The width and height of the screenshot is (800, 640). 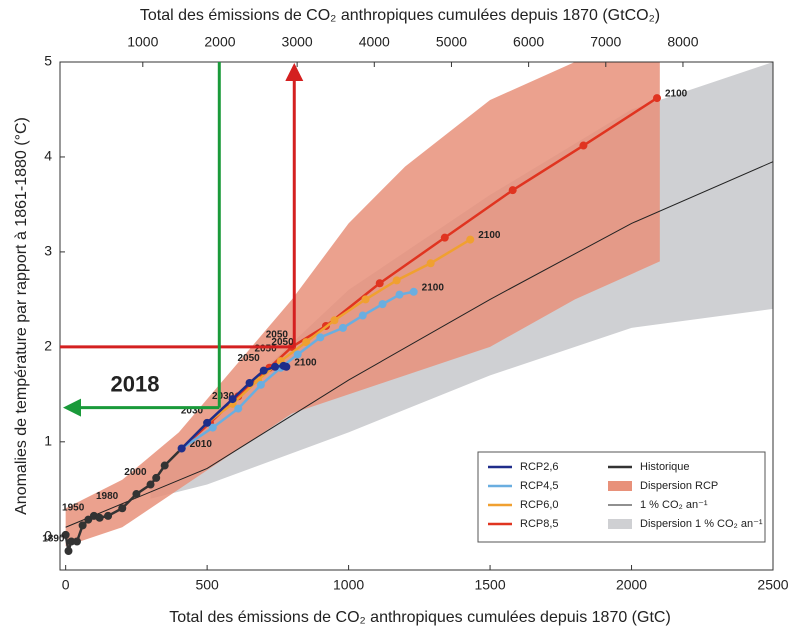 What do you see at coordinates (48, 535) in the screenshot?
I see `y-tick-label: 0` at bounding box center [48, 535].